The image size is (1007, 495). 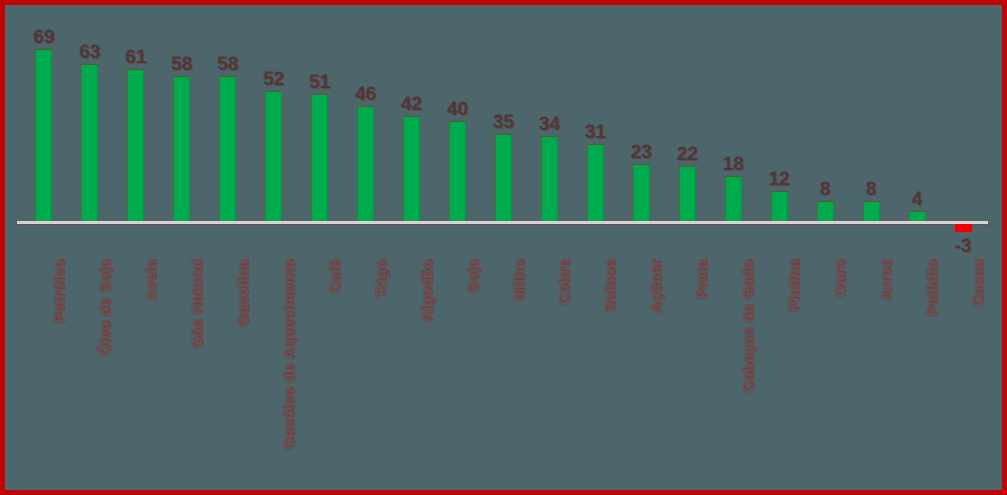 I want to click on bar-column: 61 Aveia, so click(x=136, y=247).